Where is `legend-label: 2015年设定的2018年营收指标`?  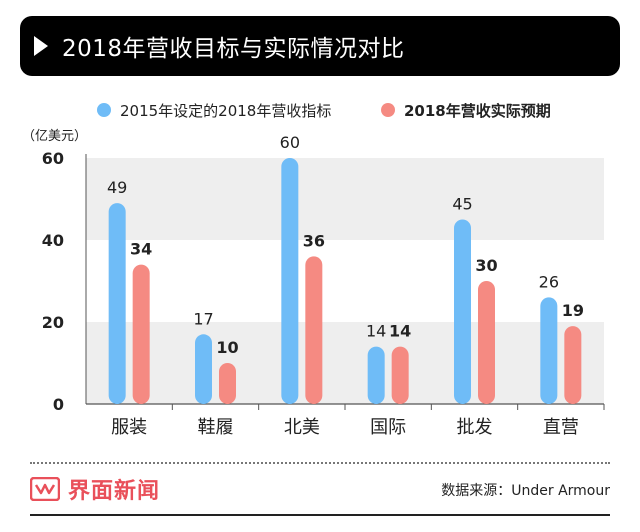 legend-label: 2015年设定的2018年营收指标 is located at coordinates (225, 111).